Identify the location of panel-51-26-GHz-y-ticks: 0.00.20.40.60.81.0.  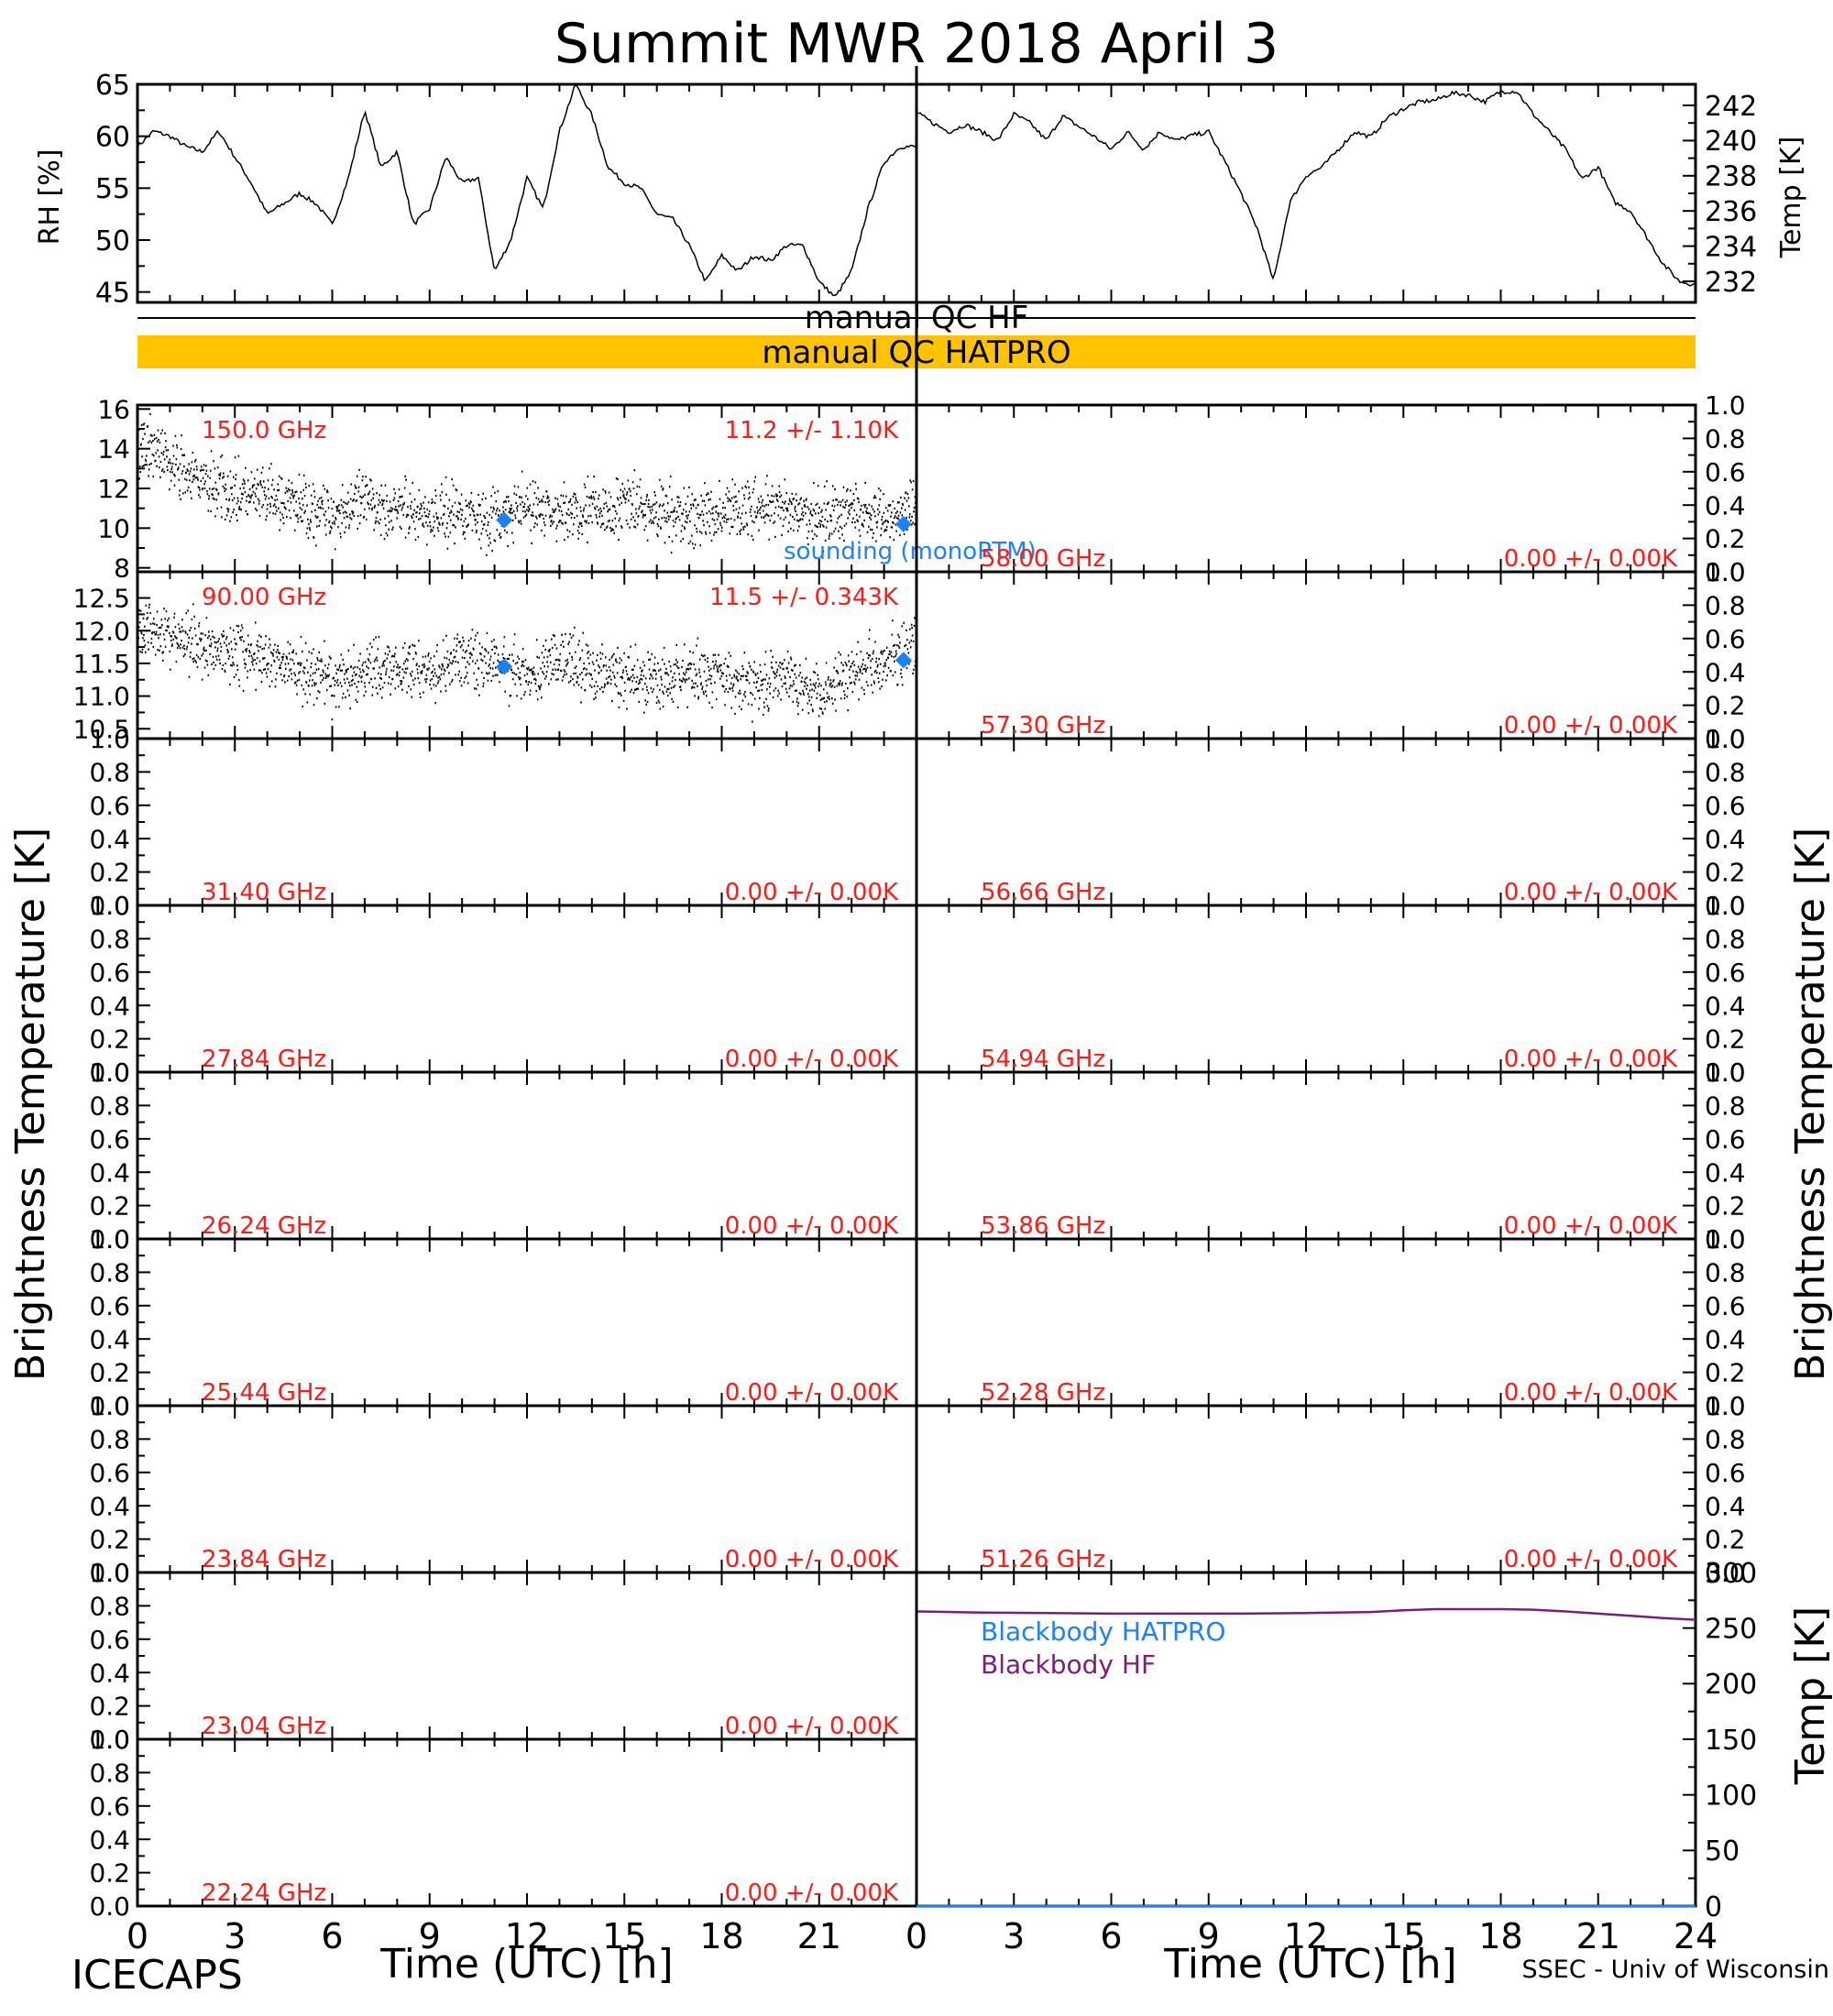
(1714, 1489).